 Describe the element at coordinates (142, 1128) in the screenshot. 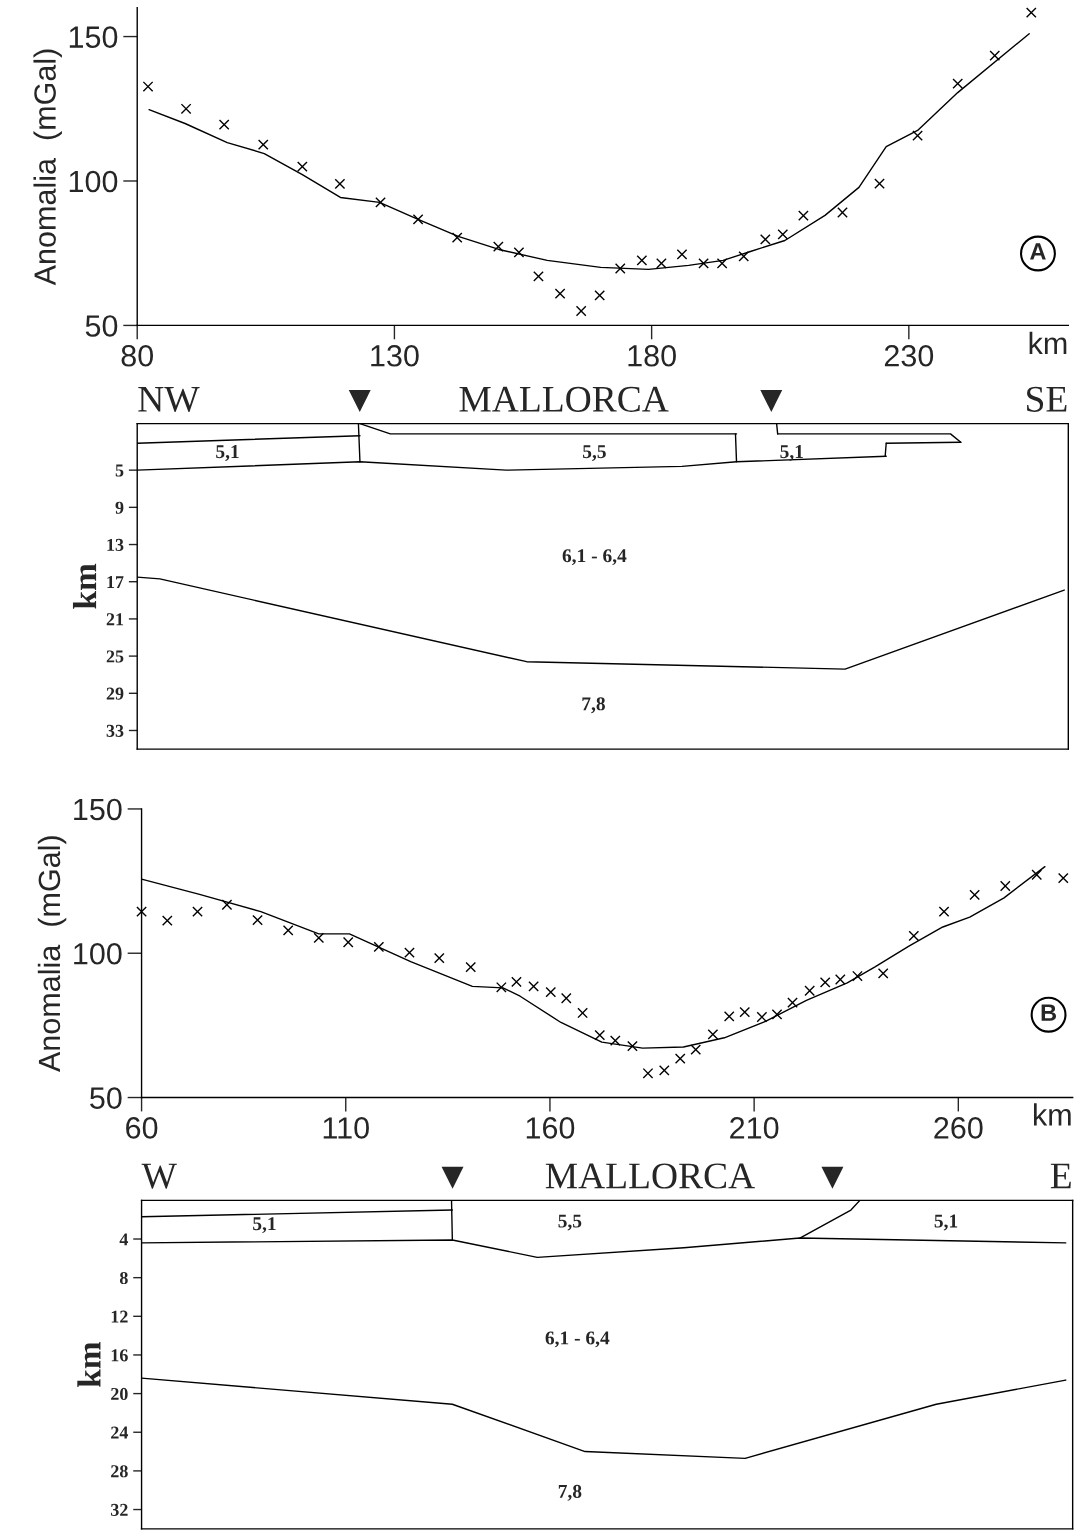

I see `x-tick-label: 60` at that location.